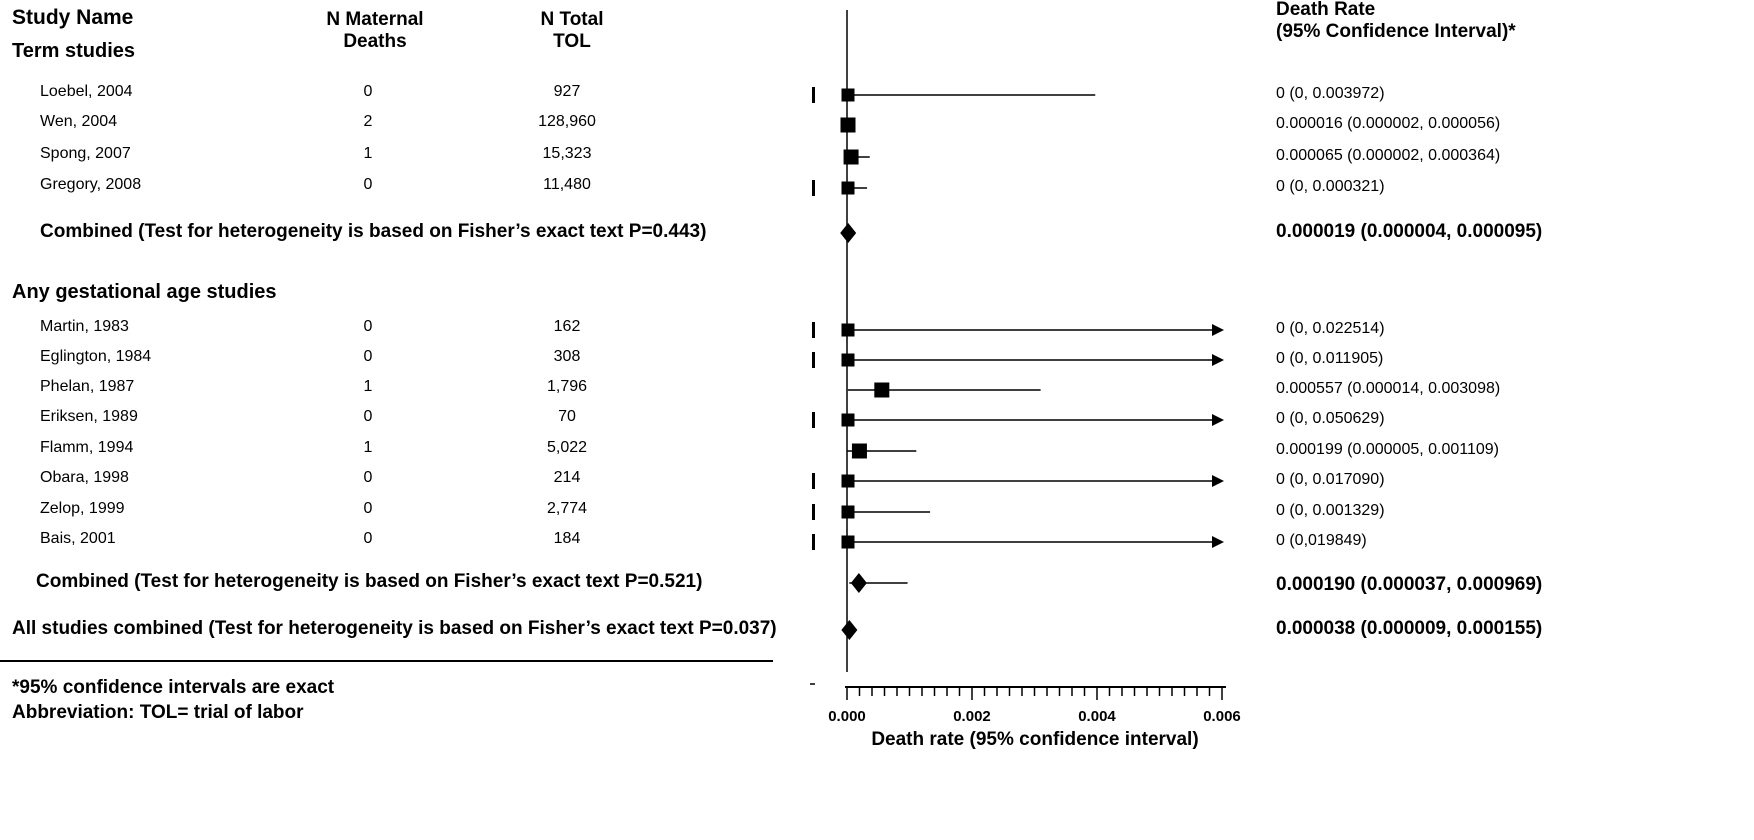  Describe the element at coordinates (173, 687) in the screenshot. I see `footnote-confidence: *95% confidence intervals are exact` at that location.